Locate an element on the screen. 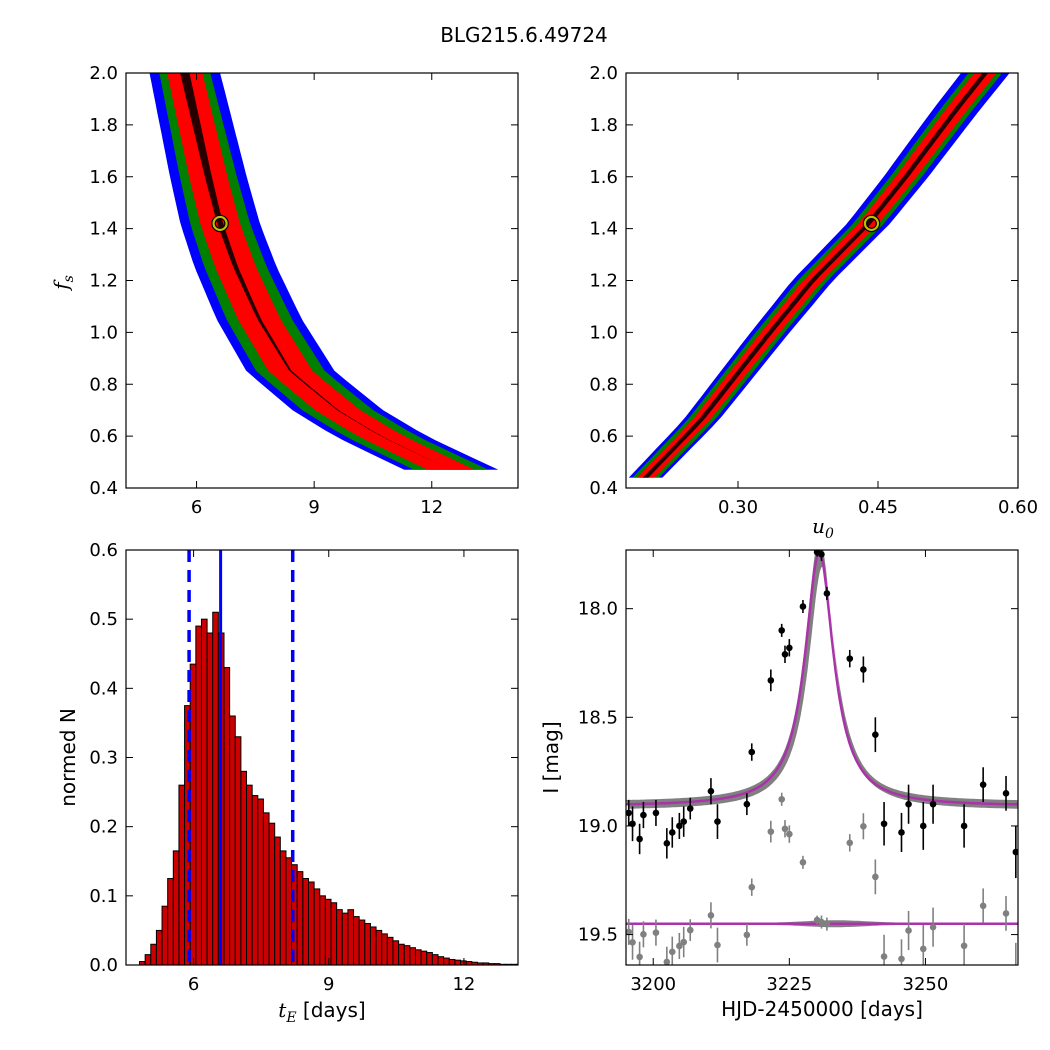 The width and height of the screenshot is (1050, 1050). x-tick-label: 0.45 is located at coordinates (878, 507).